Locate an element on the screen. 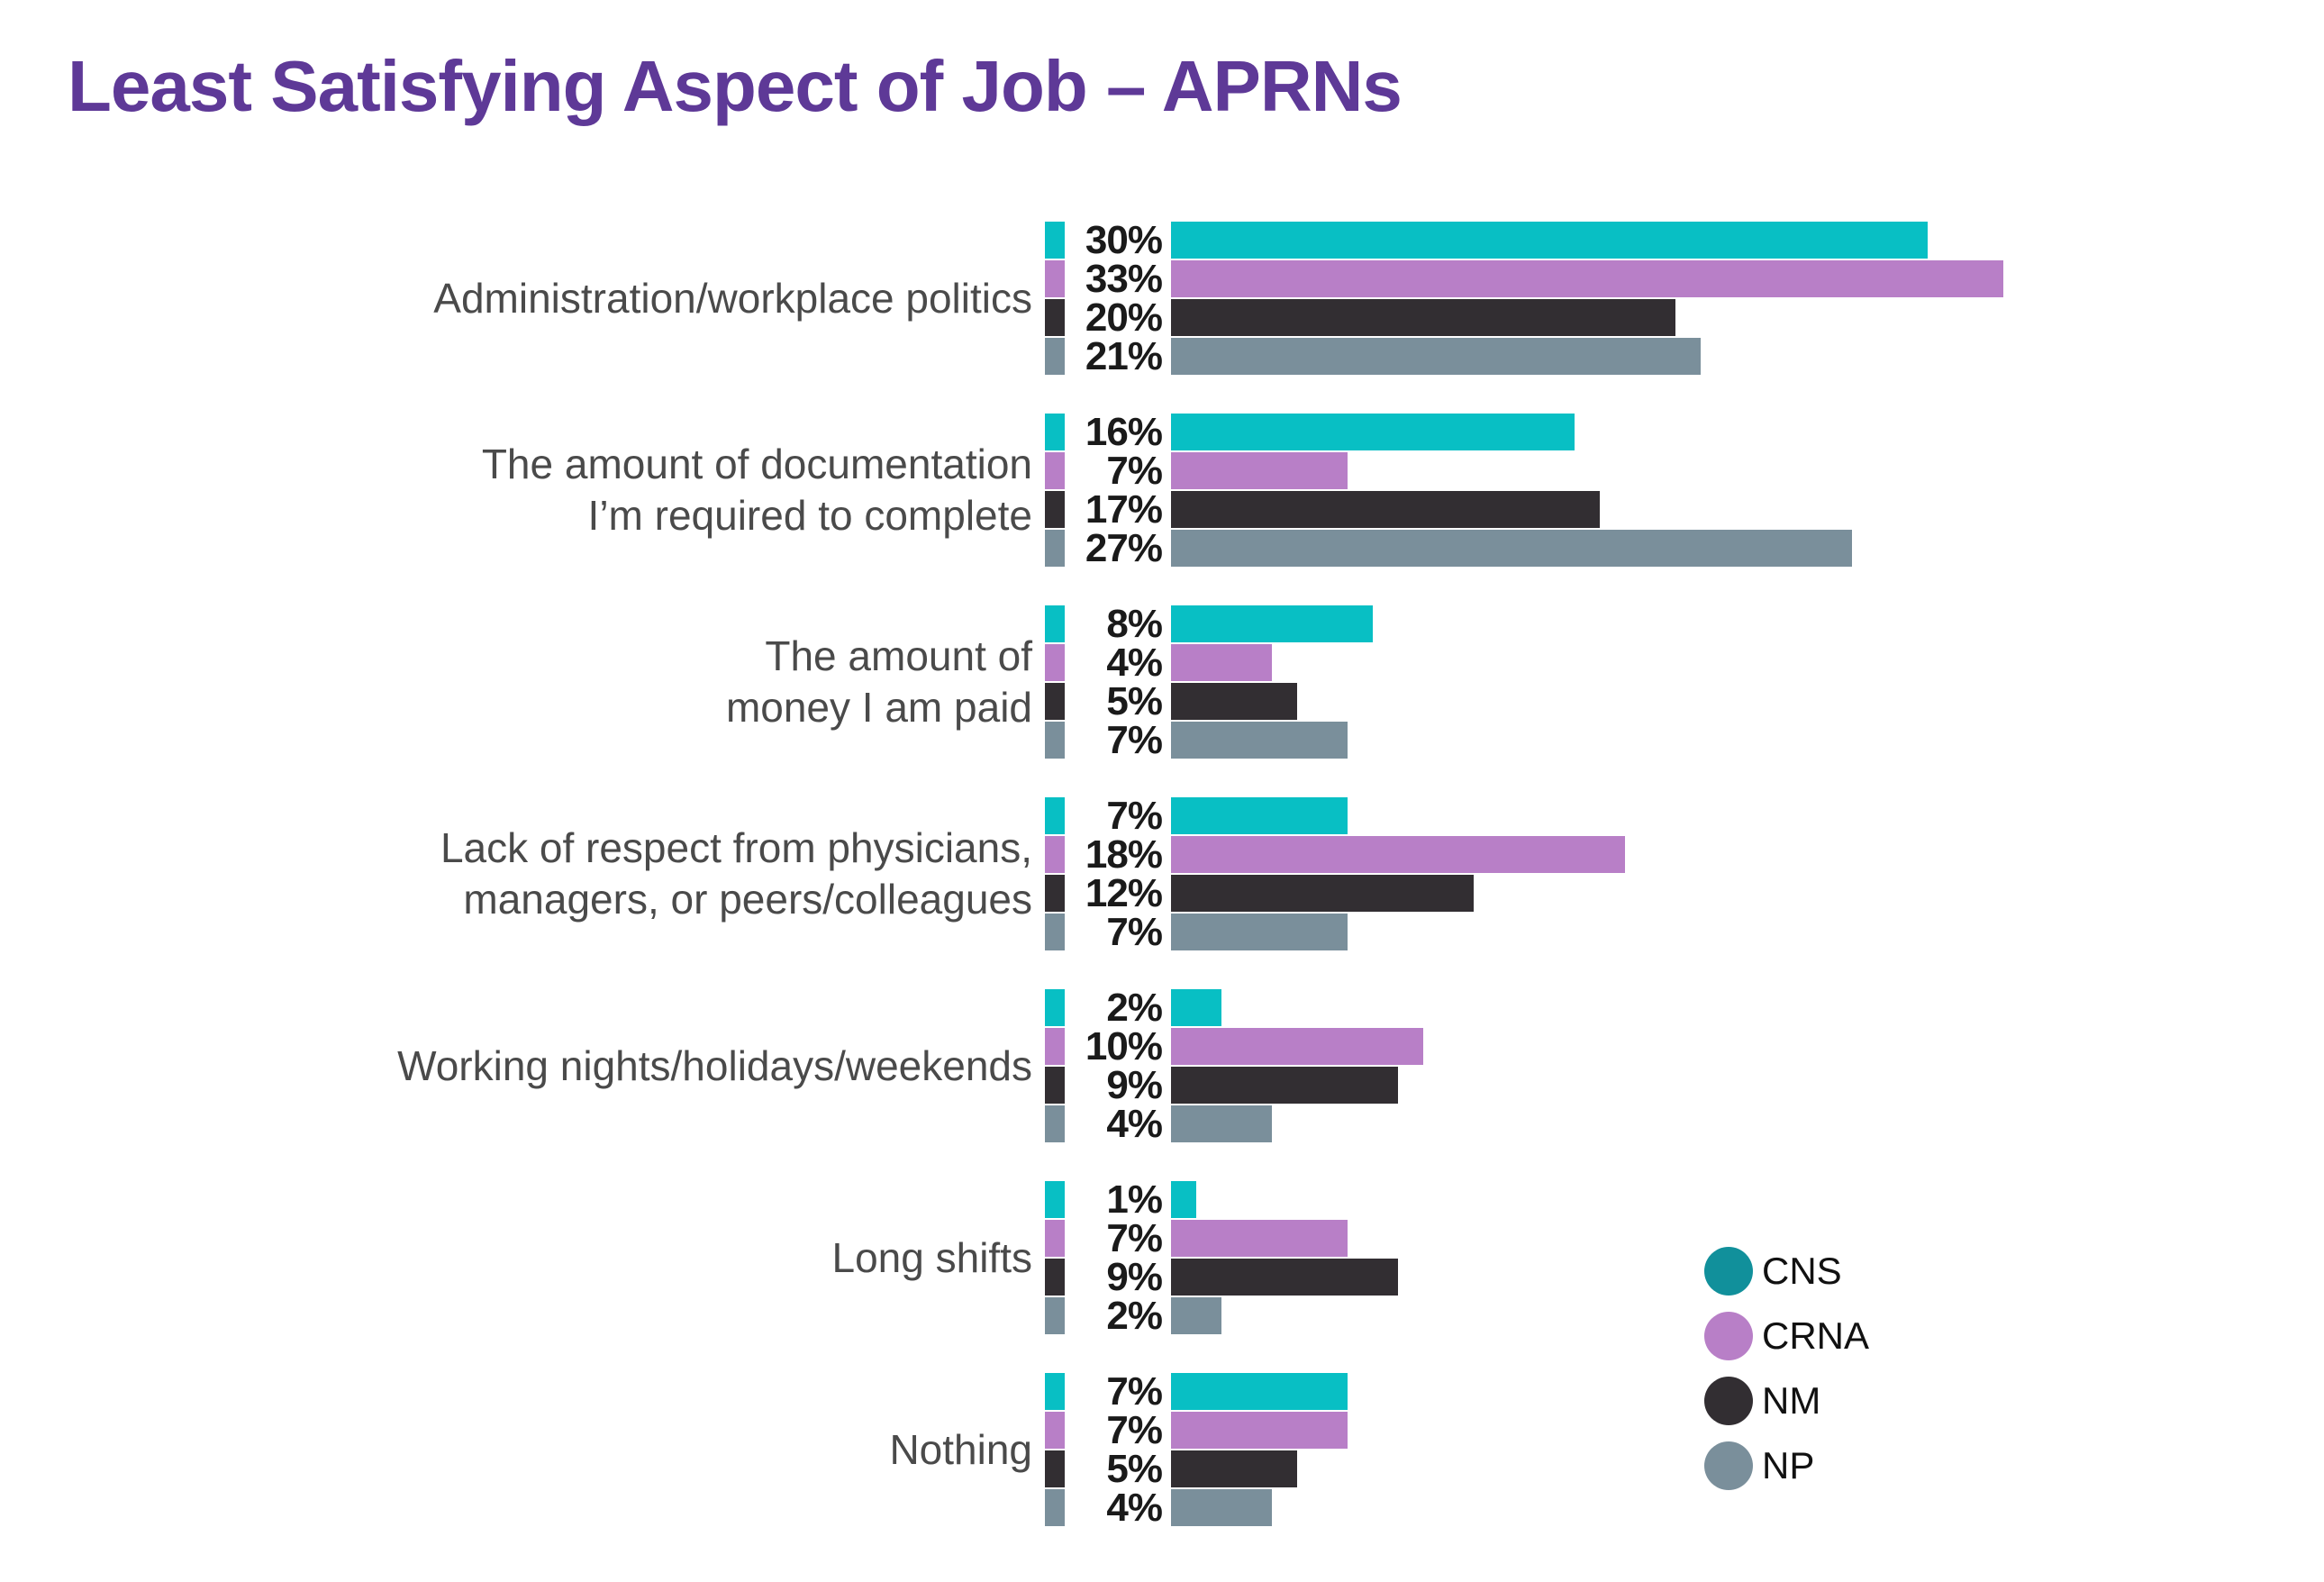  category-label-line: The amount of documentation is located at coordinates (757, 464).